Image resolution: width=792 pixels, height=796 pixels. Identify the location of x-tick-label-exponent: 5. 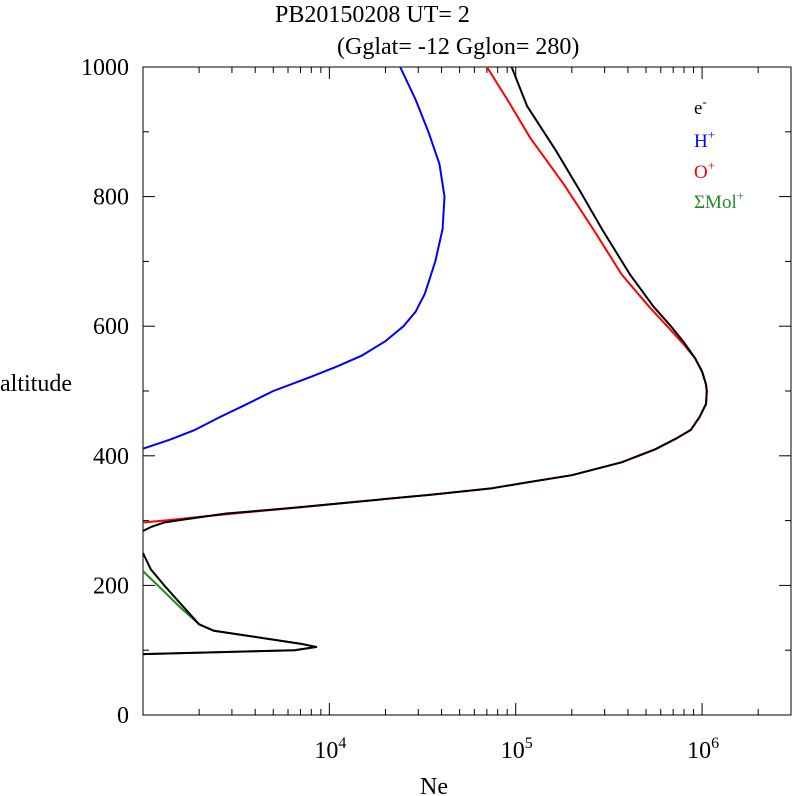
(529, 743).